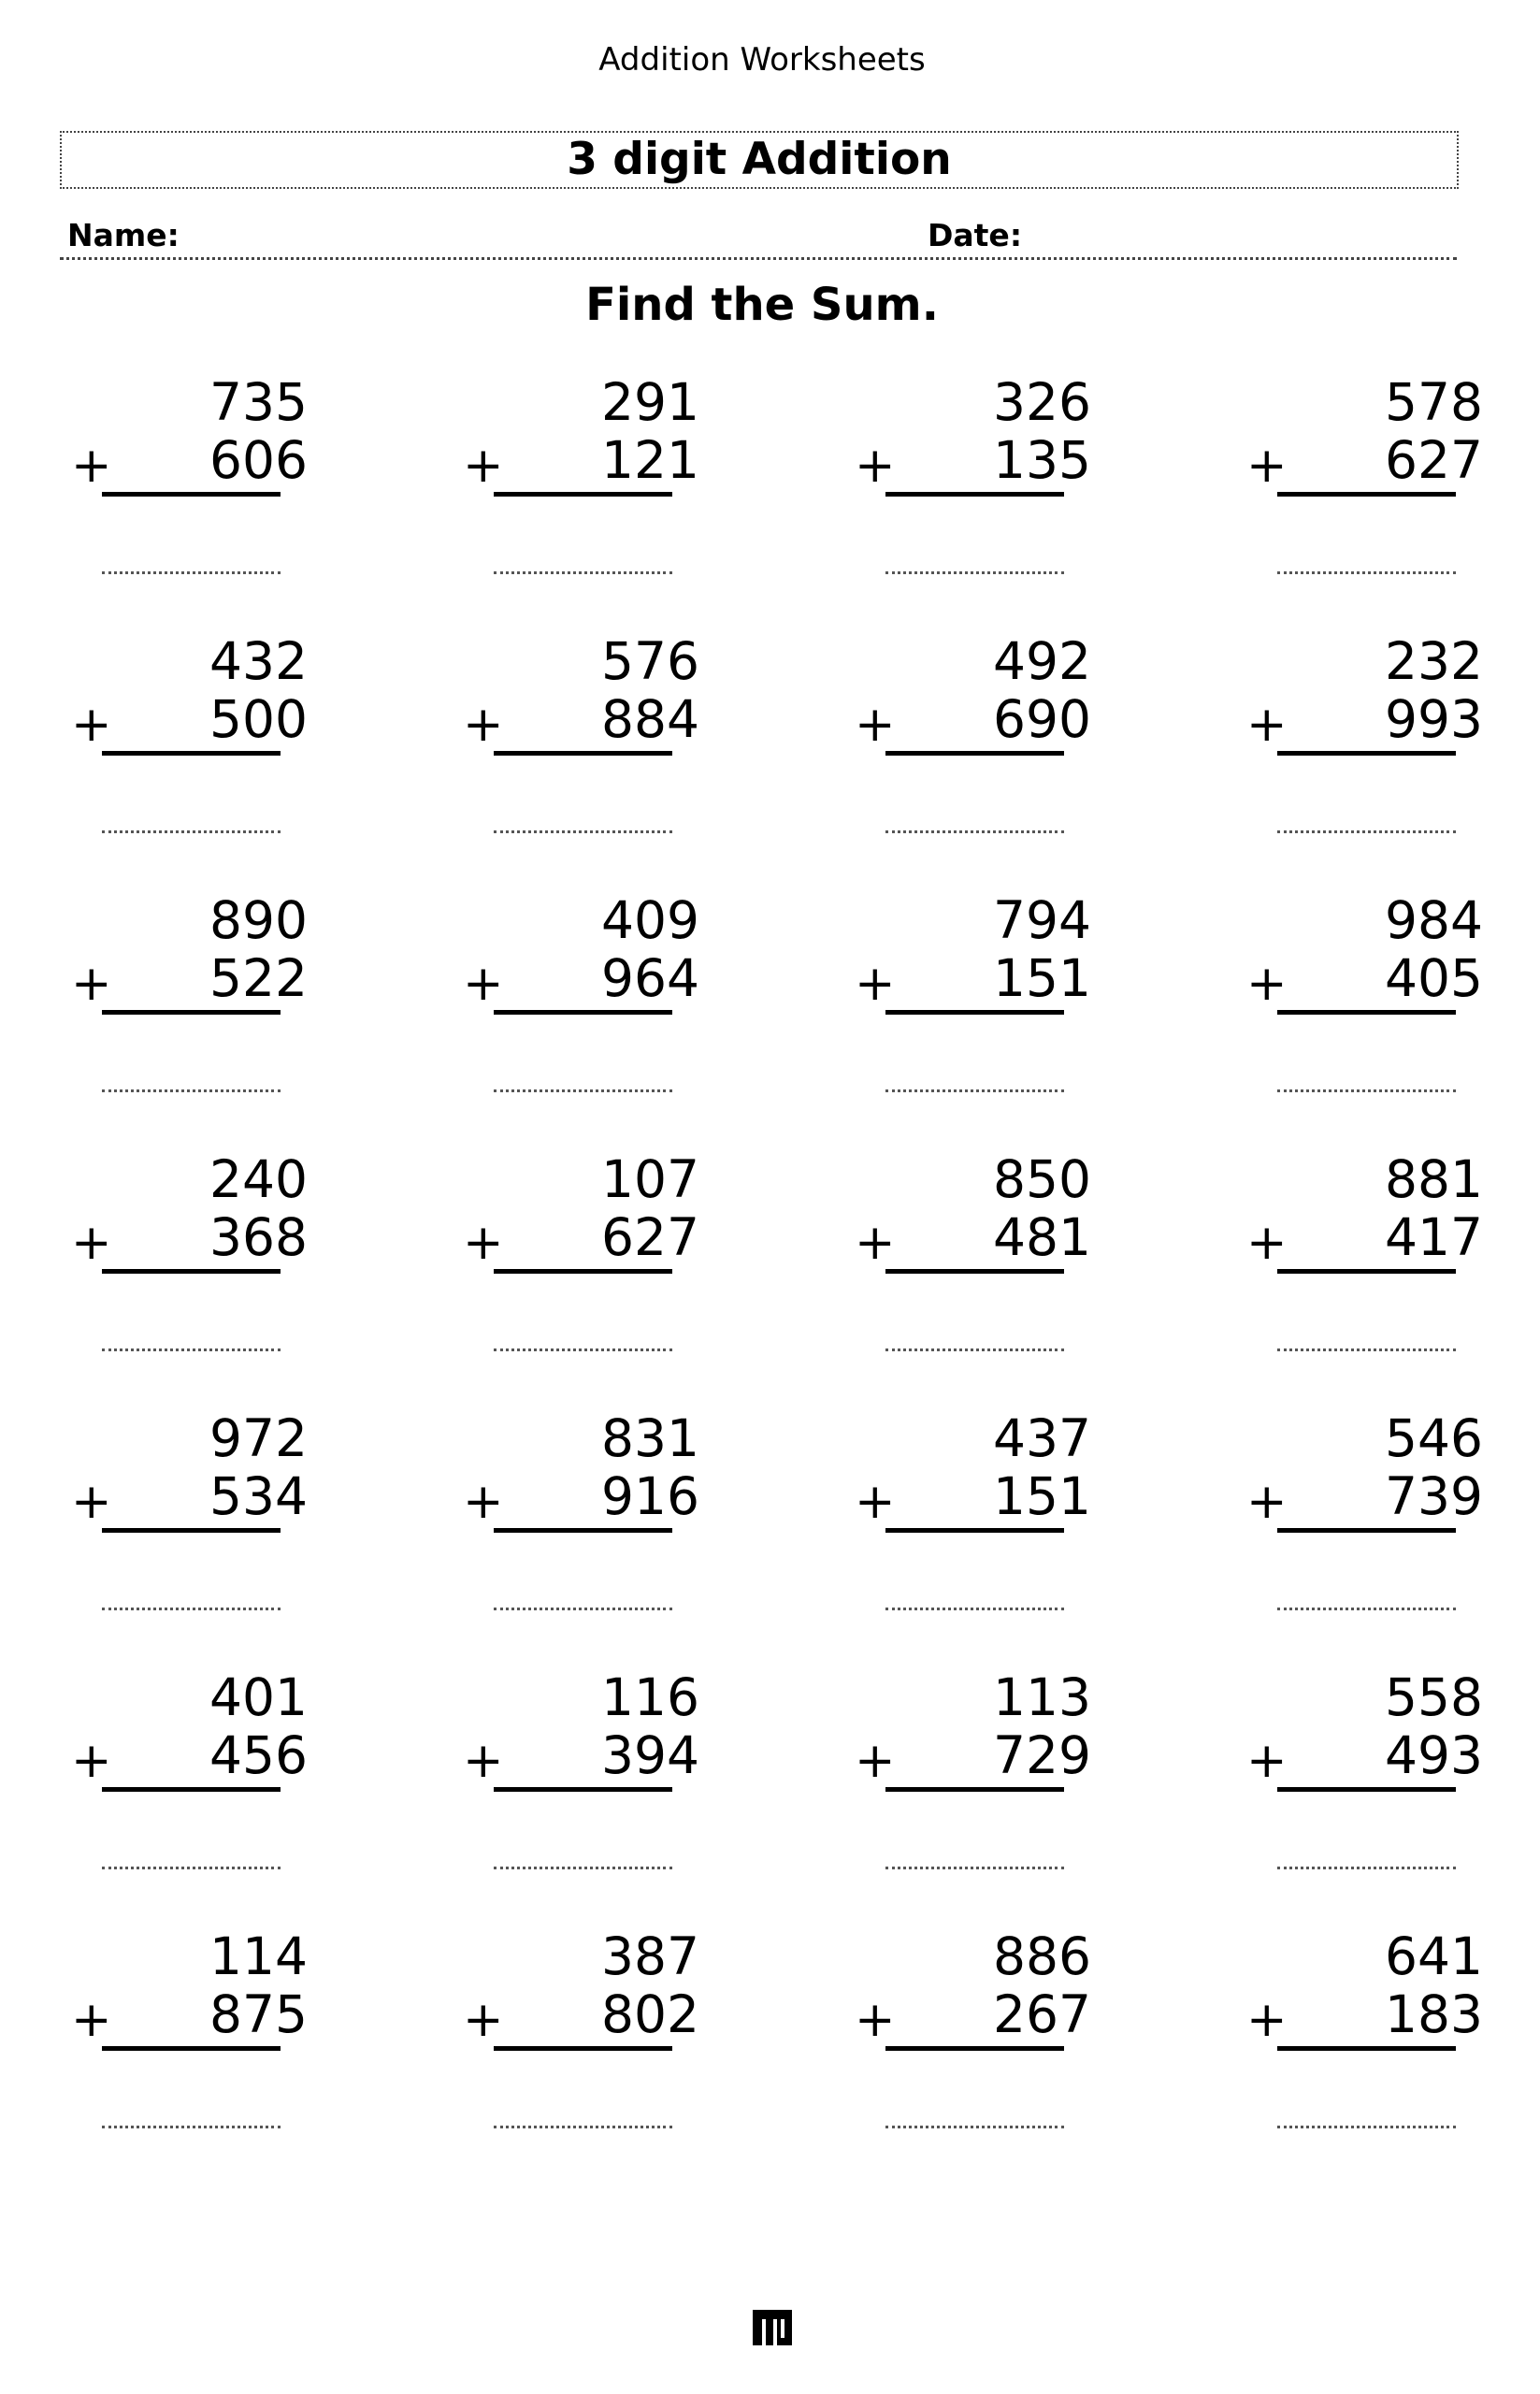 This screenshot has height=2394, width=1540. I want to click on second-addend: 121, so click(650, 460).